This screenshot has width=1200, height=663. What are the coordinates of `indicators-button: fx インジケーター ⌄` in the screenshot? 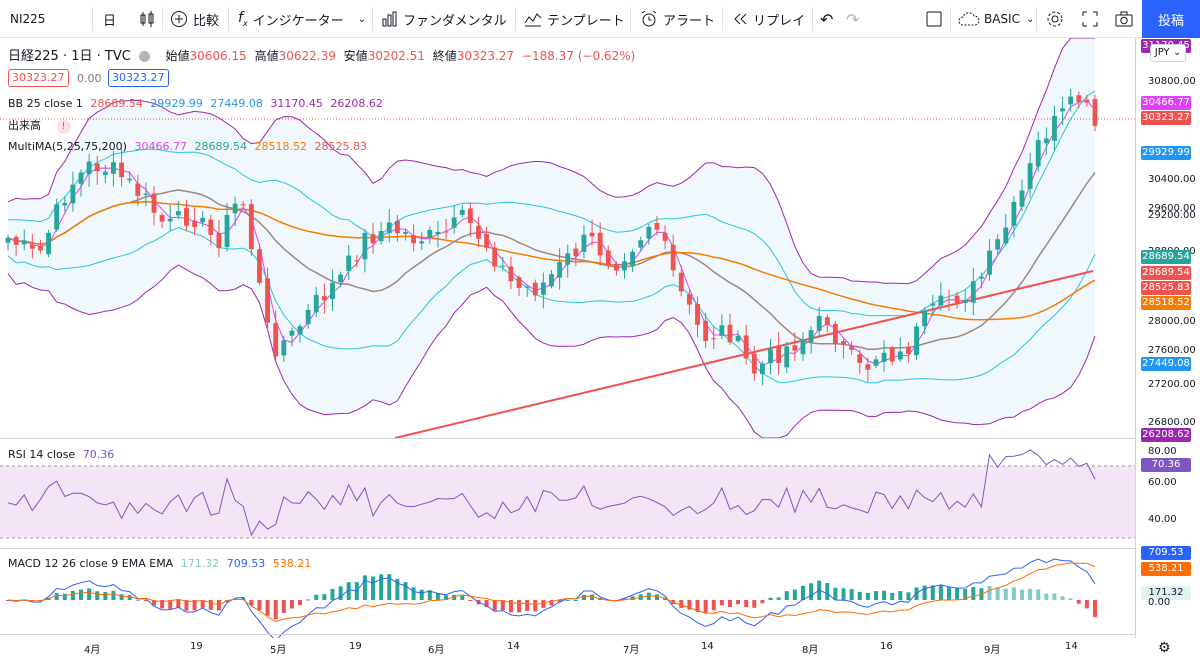 It's located at (302, 19).